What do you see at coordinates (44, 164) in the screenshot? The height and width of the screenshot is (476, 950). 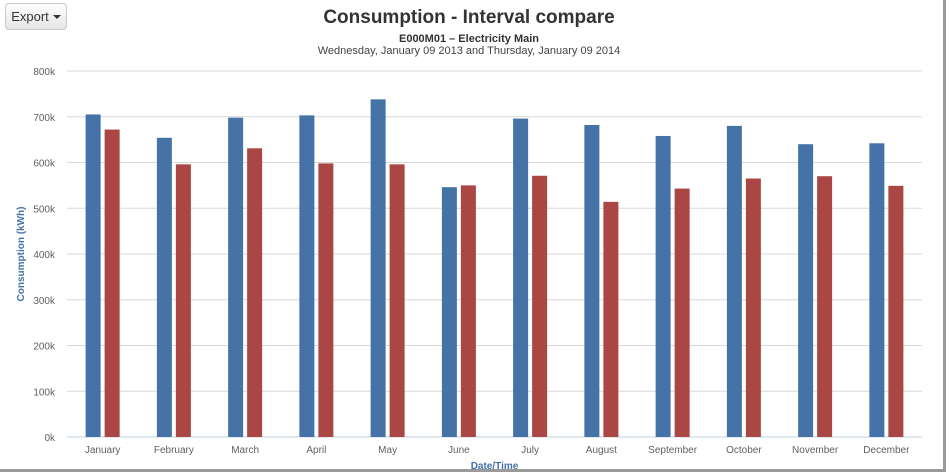 I see `y-tick-label: 600k` at bounding box center [44, 164].